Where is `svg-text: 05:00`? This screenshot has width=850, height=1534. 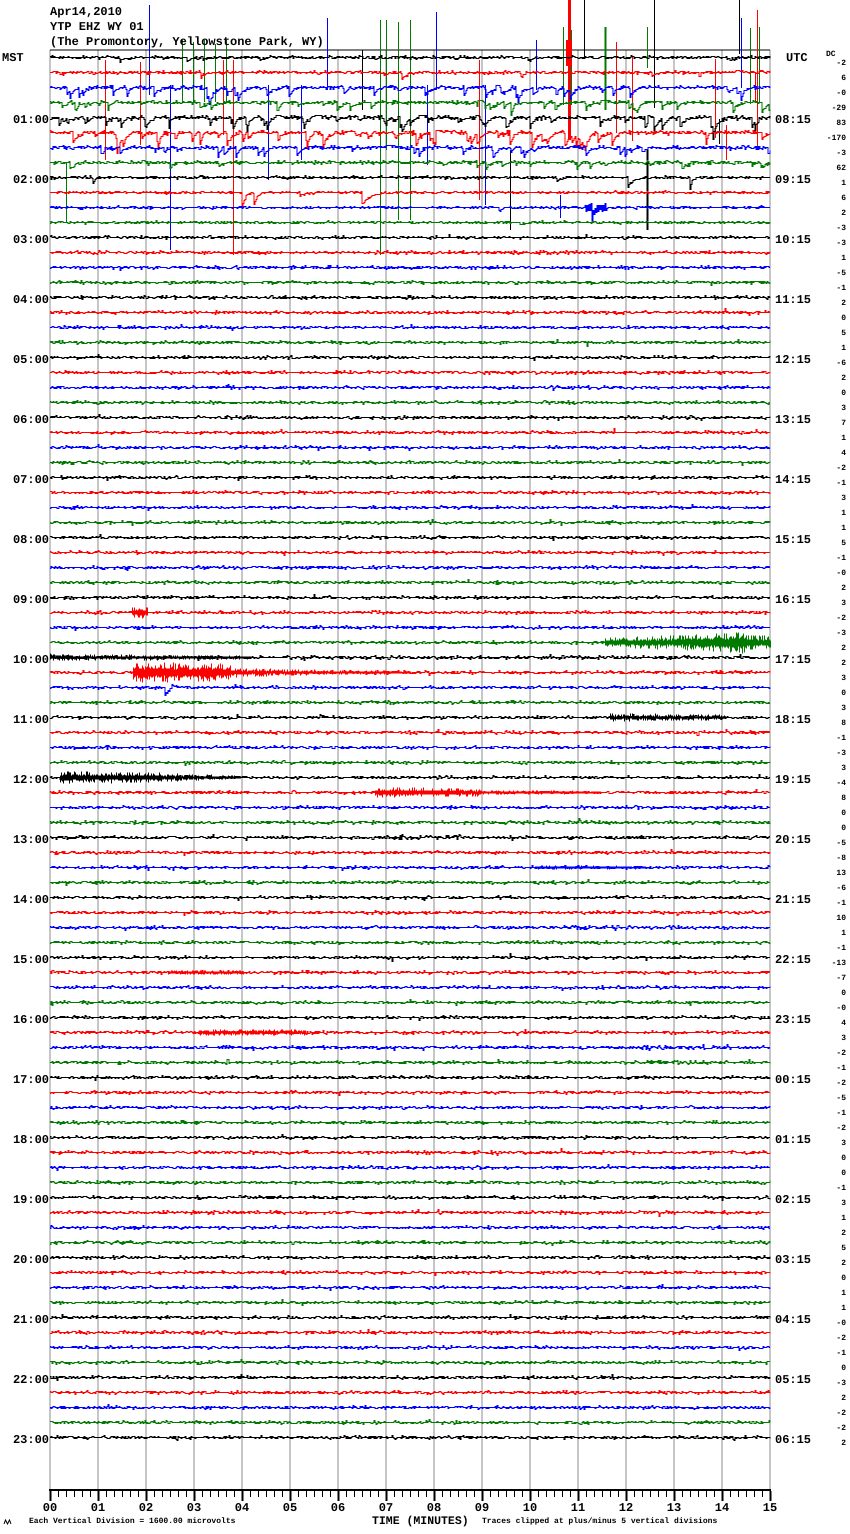 svg-text: 05:00 is located at coordinates (31, 360).